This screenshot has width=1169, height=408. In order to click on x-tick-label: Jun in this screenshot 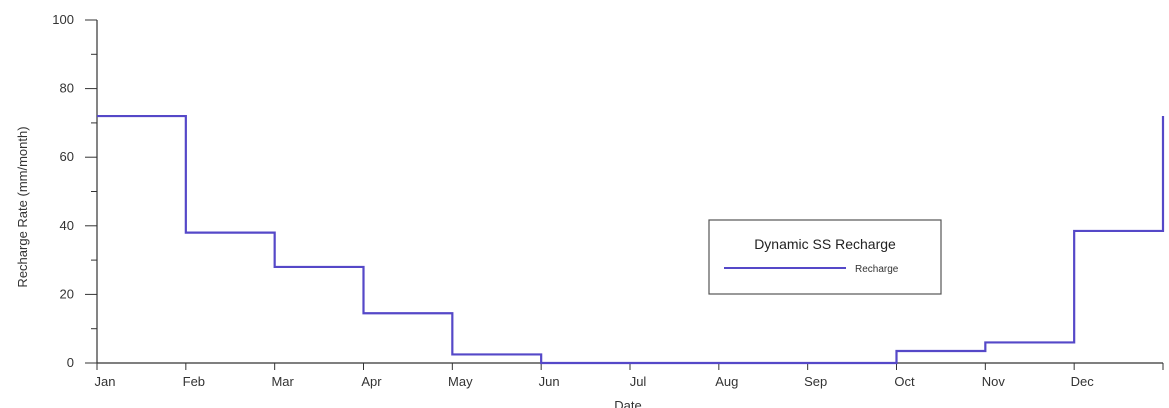, I will do `click(549, 381)`.